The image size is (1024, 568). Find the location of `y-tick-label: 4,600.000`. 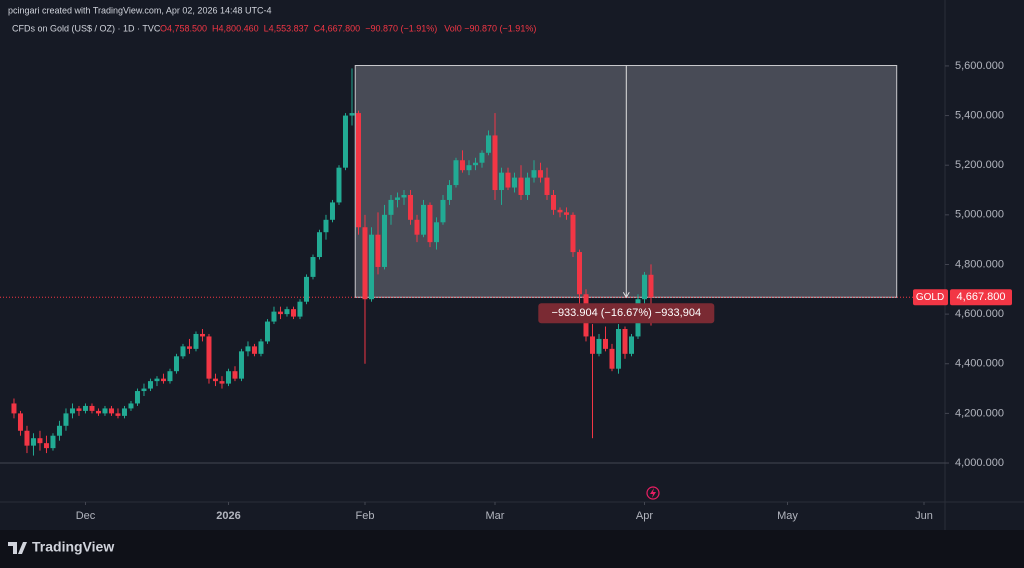

y-tick-label: 4,600.000 is located at coordinates (979, 314).